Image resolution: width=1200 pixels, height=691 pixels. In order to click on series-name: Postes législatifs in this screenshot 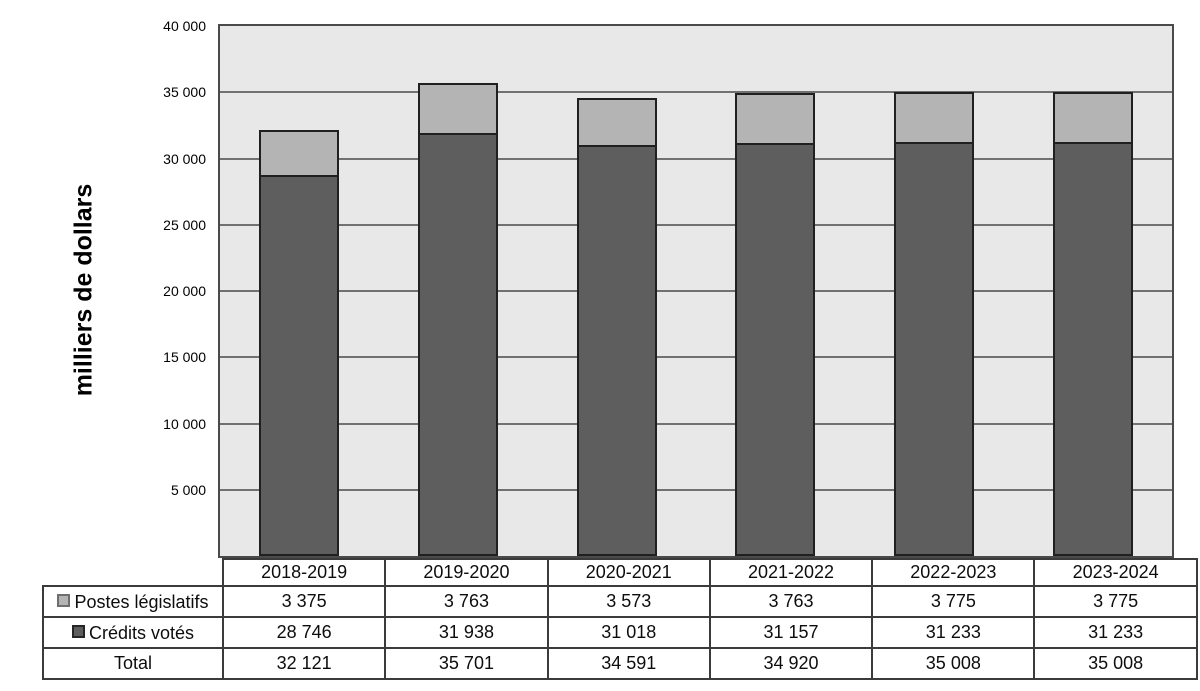, I will do `click(141, 601)`.